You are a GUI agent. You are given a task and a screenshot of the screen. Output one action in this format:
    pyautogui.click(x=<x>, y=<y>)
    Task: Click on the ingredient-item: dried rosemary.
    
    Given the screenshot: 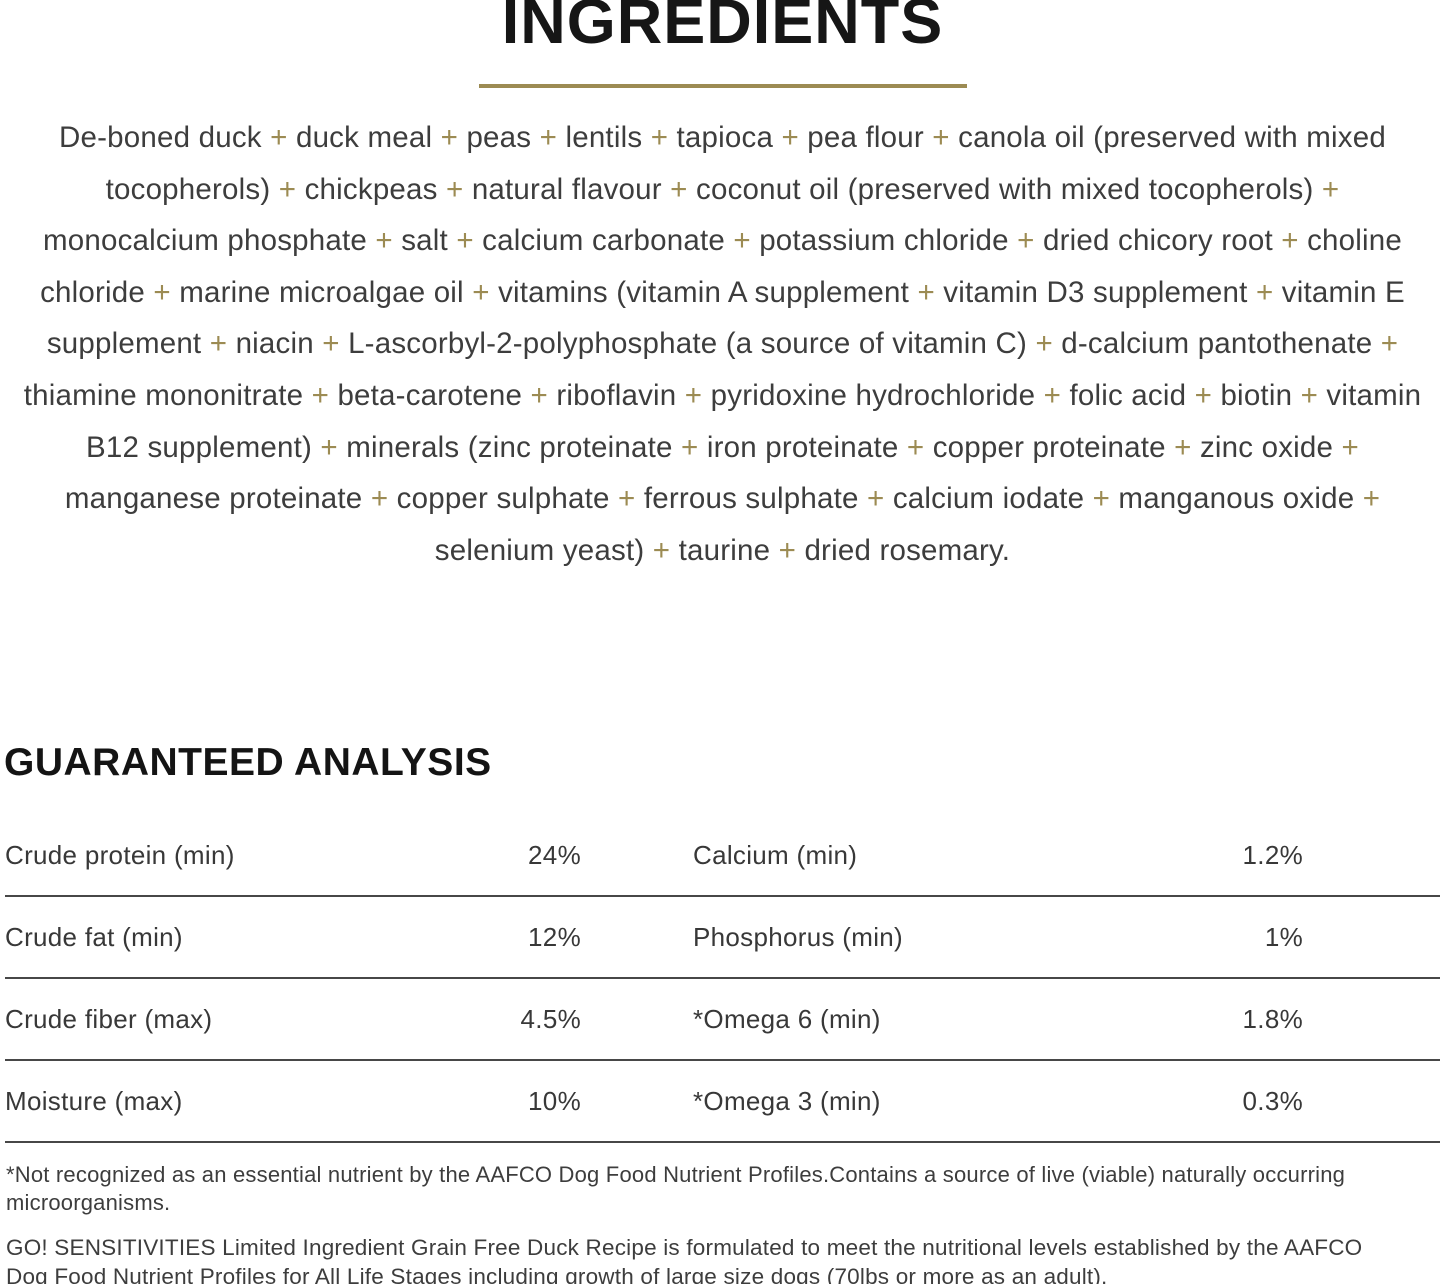 What is the action you would take?
    pyautogui.click(x=907, y=550)
    